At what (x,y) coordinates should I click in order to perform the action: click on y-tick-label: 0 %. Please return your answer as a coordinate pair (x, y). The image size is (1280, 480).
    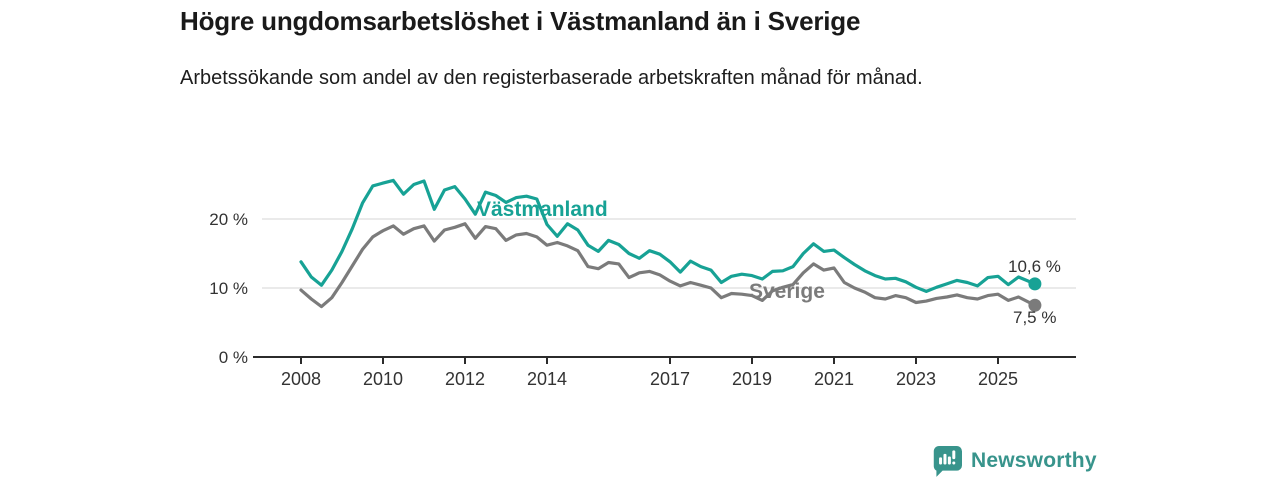
    Looking at the image, I should click on (233, 357).